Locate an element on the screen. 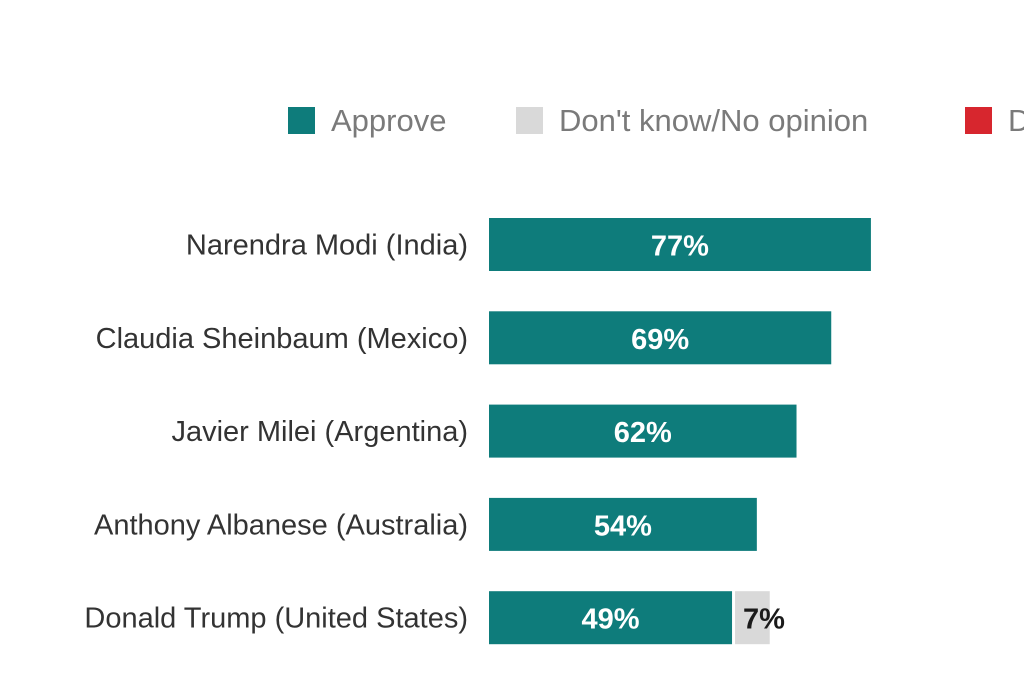  category-label: Javier Milei (Argentina) is located at coordinates (319, 432).